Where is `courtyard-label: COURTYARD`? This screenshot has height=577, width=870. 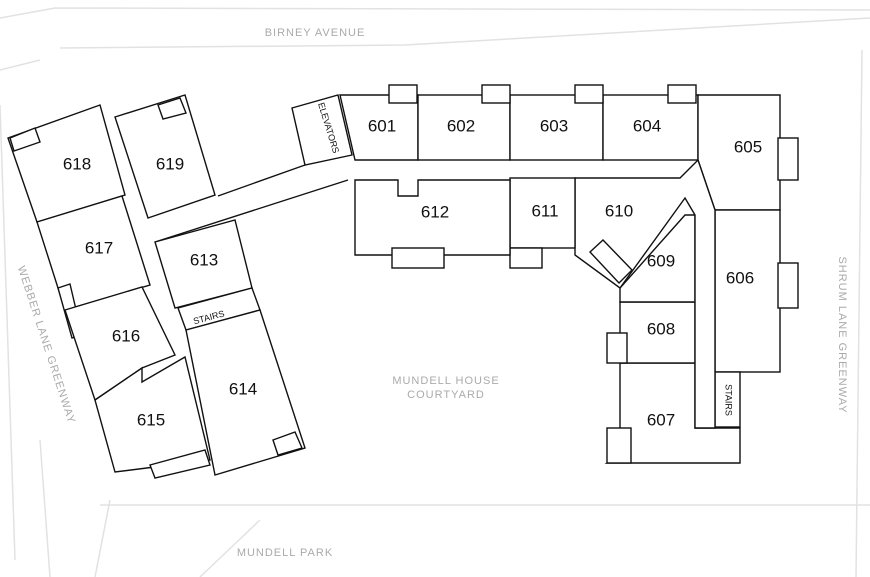
courtyard-label: COURTYARD is located at coordinates (446, 395).